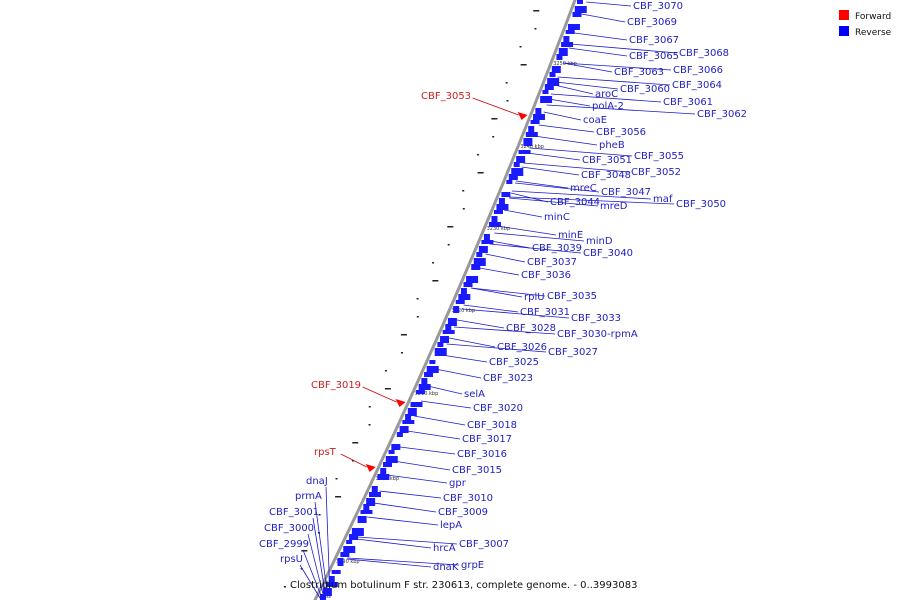 The height and width of the screenshot is (600, 900). I want to click on gene-label-reverse: CBF_3031, so click(545, 312).